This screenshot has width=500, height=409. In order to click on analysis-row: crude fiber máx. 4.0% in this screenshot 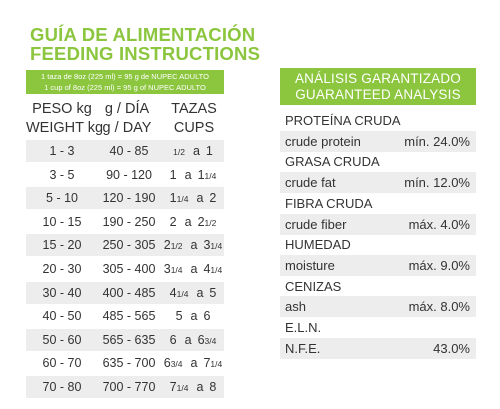, I will do `click(378, 224)`.